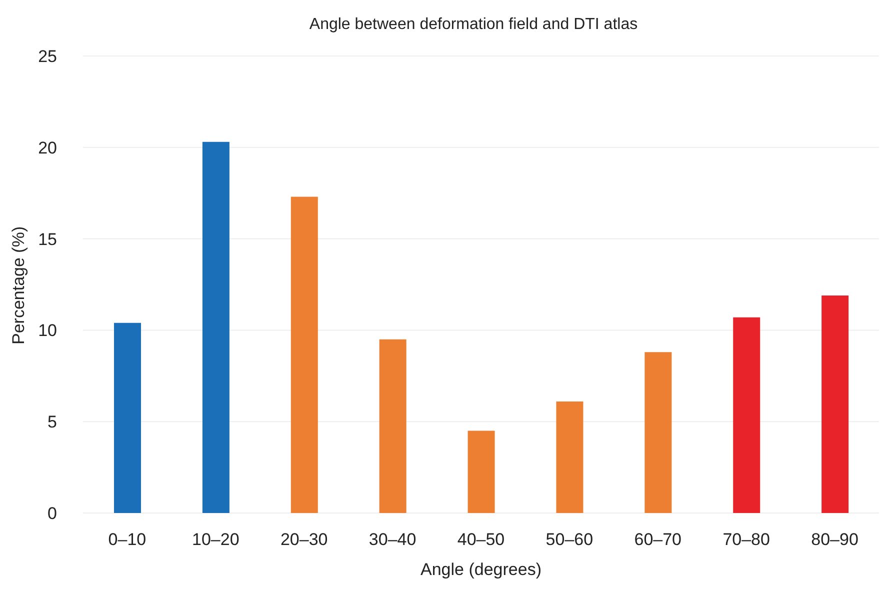 The width and height of the screenshot is (887, 597). Describe the element at coordinates (52, 514) in the screenshot. I see `y-tick-label: 0` at that location.